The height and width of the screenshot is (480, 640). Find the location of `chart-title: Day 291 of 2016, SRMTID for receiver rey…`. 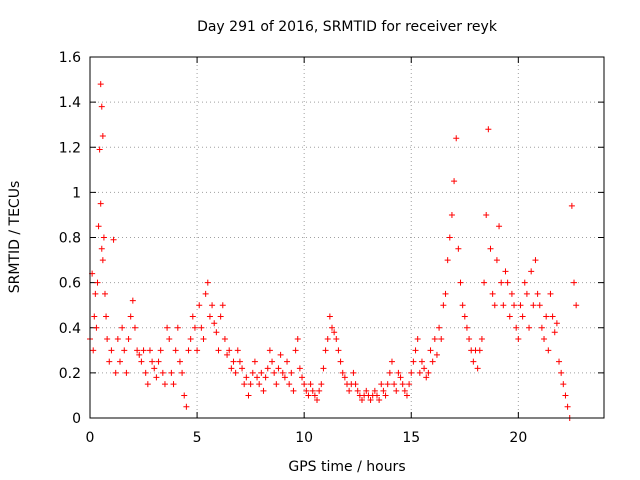

chart-title: Day 291 of 2016, SRMTID for receiver rey… is located at coordinates (347, 27).